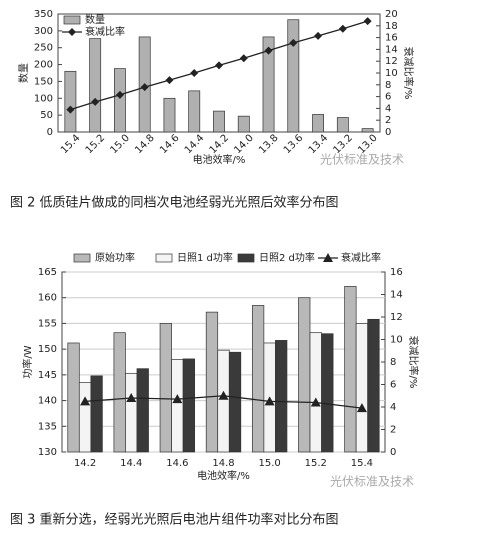 The width and height of the screenshot is (480, 540). What do you see at coordinates (47, 298) in the screenshot?
I see `y-tick-label: 160` at bounding box center [47, 298].